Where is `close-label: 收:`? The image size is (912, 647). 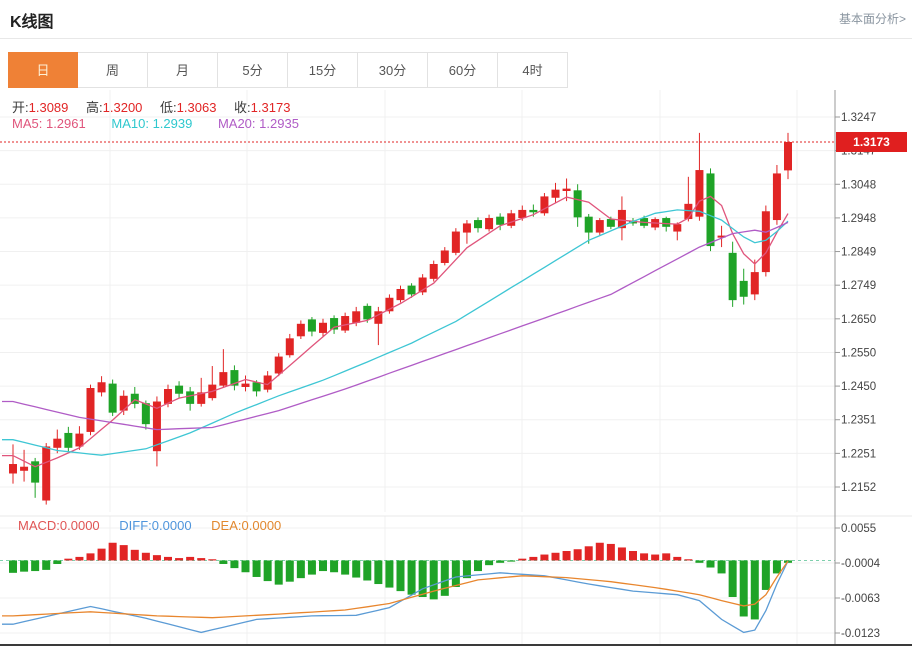 close-label: 收: is located at coordinates (242, 107).